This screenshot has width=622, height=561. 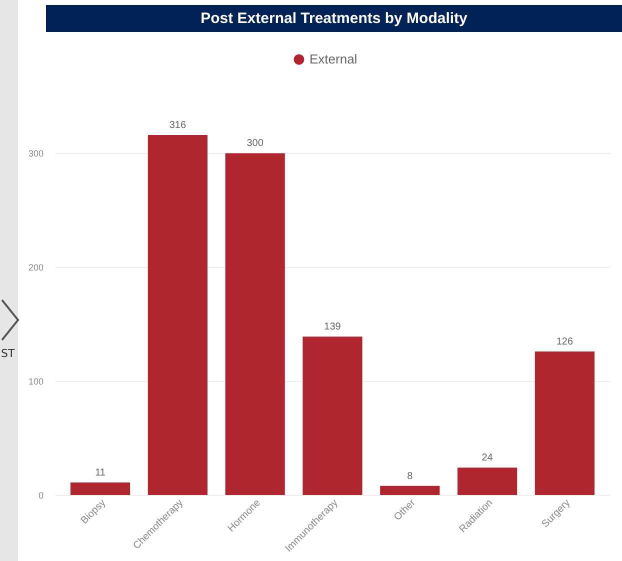 I want to click on data-label: 126, so click(x=565, y=342).